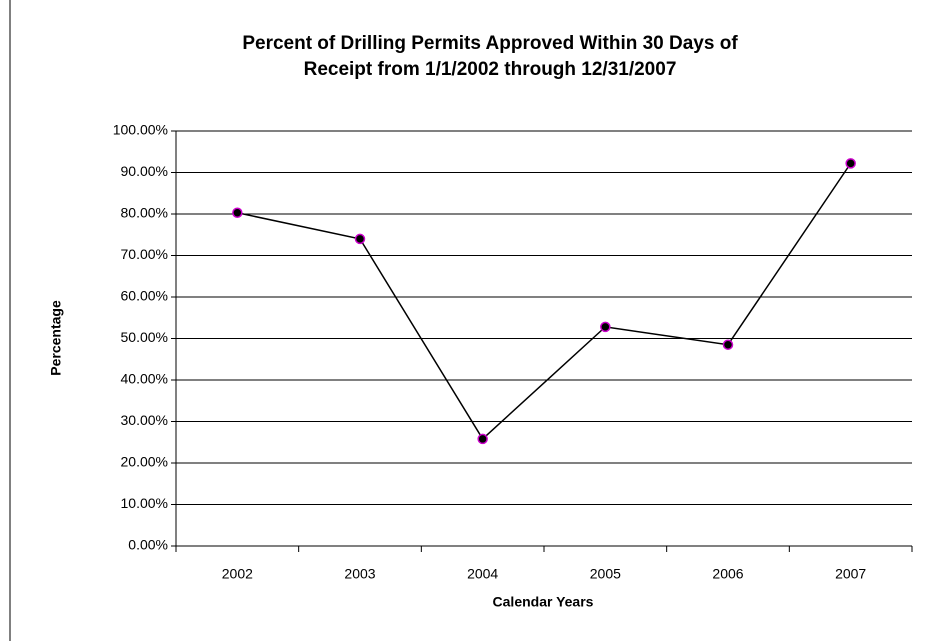  Describe the element at coordinates (543, 602) in the screenshot. I see `x-axis-title: Calendar Years` at that location.